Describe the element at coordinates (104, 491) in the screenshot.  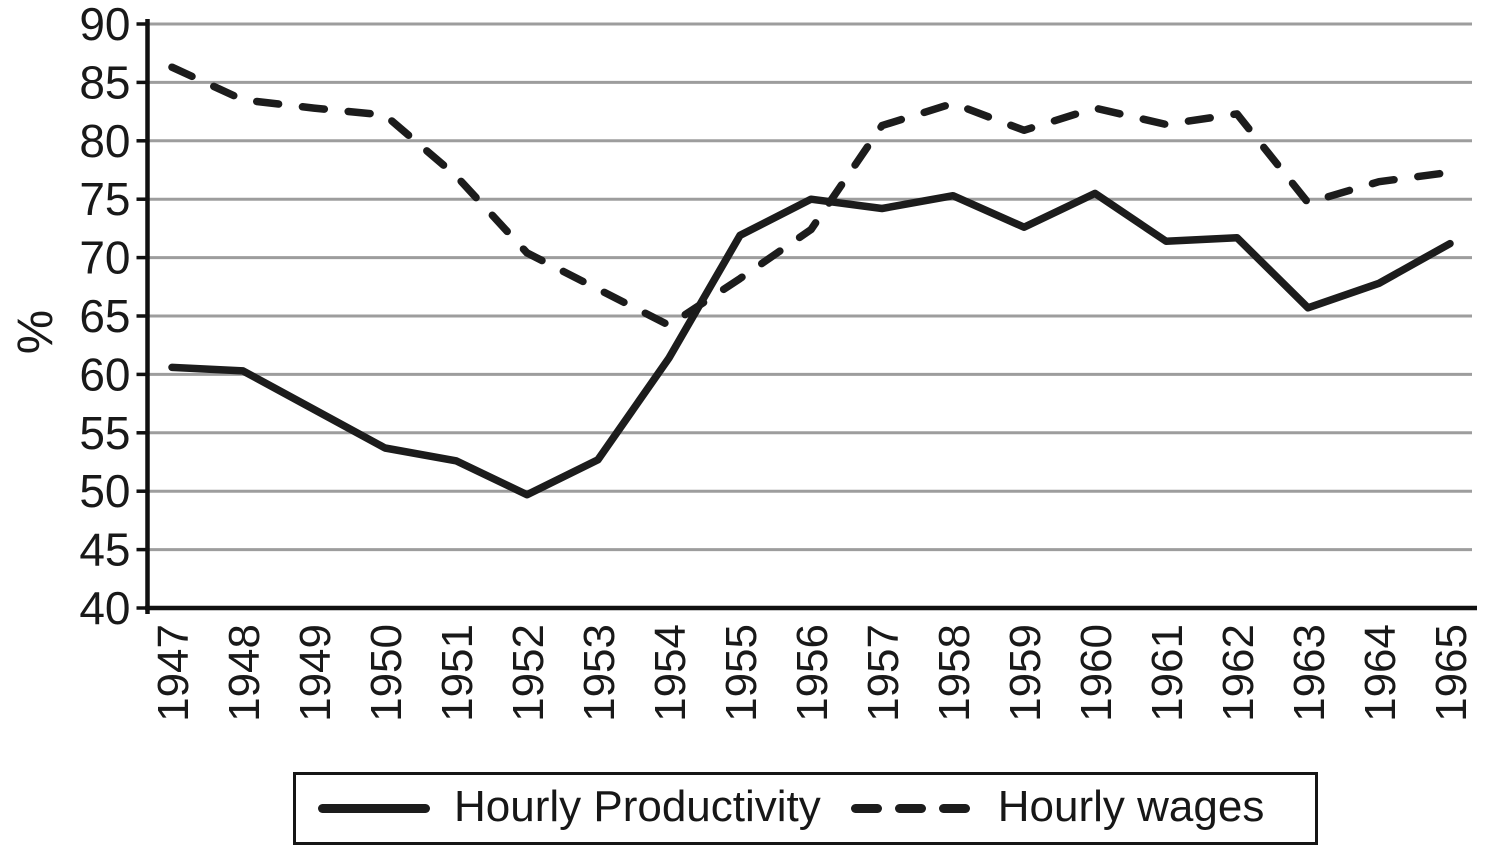
I see `y-tick-label-50: 50` at that location.